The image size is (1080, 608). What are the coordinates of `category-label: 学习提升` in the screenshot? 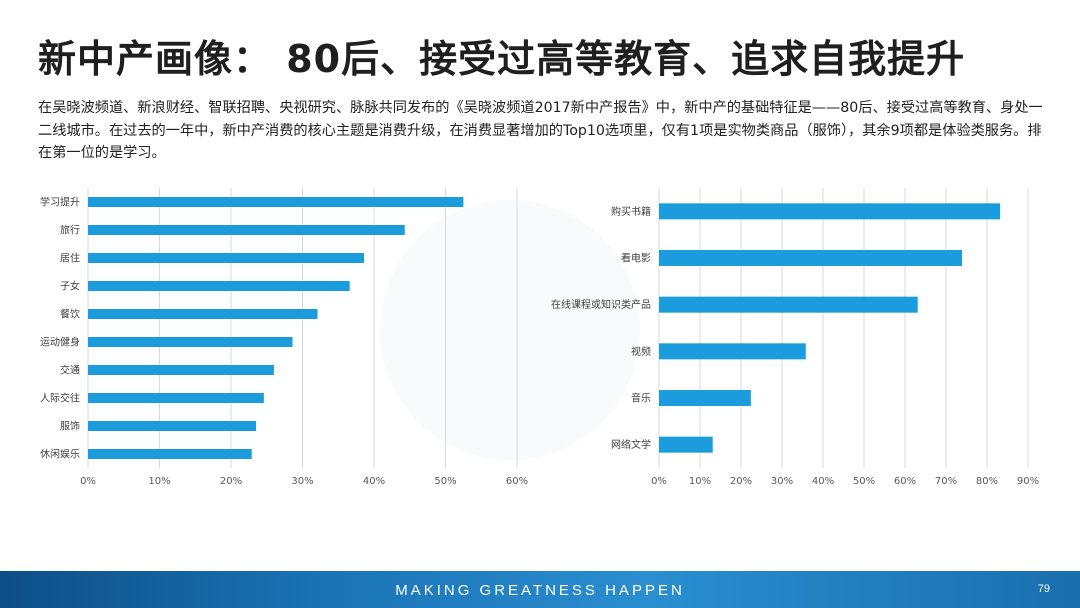 It's located at (60, 202).